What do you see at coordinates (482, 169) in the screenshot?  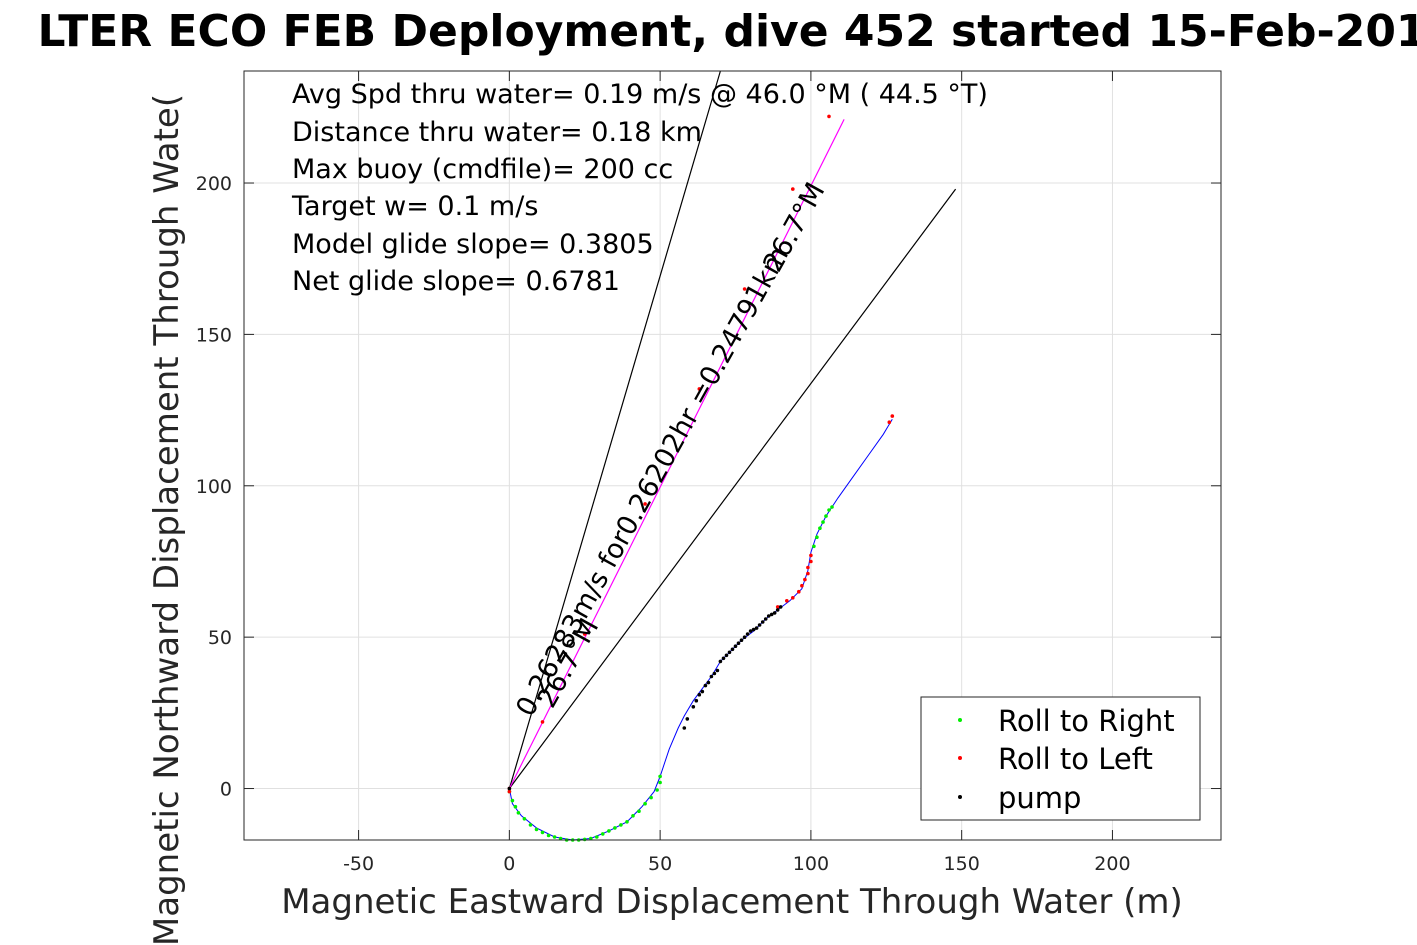 I see `stats-line: Max buoy (cmdfile)= 200 cc` at bounding box center [482, 169].